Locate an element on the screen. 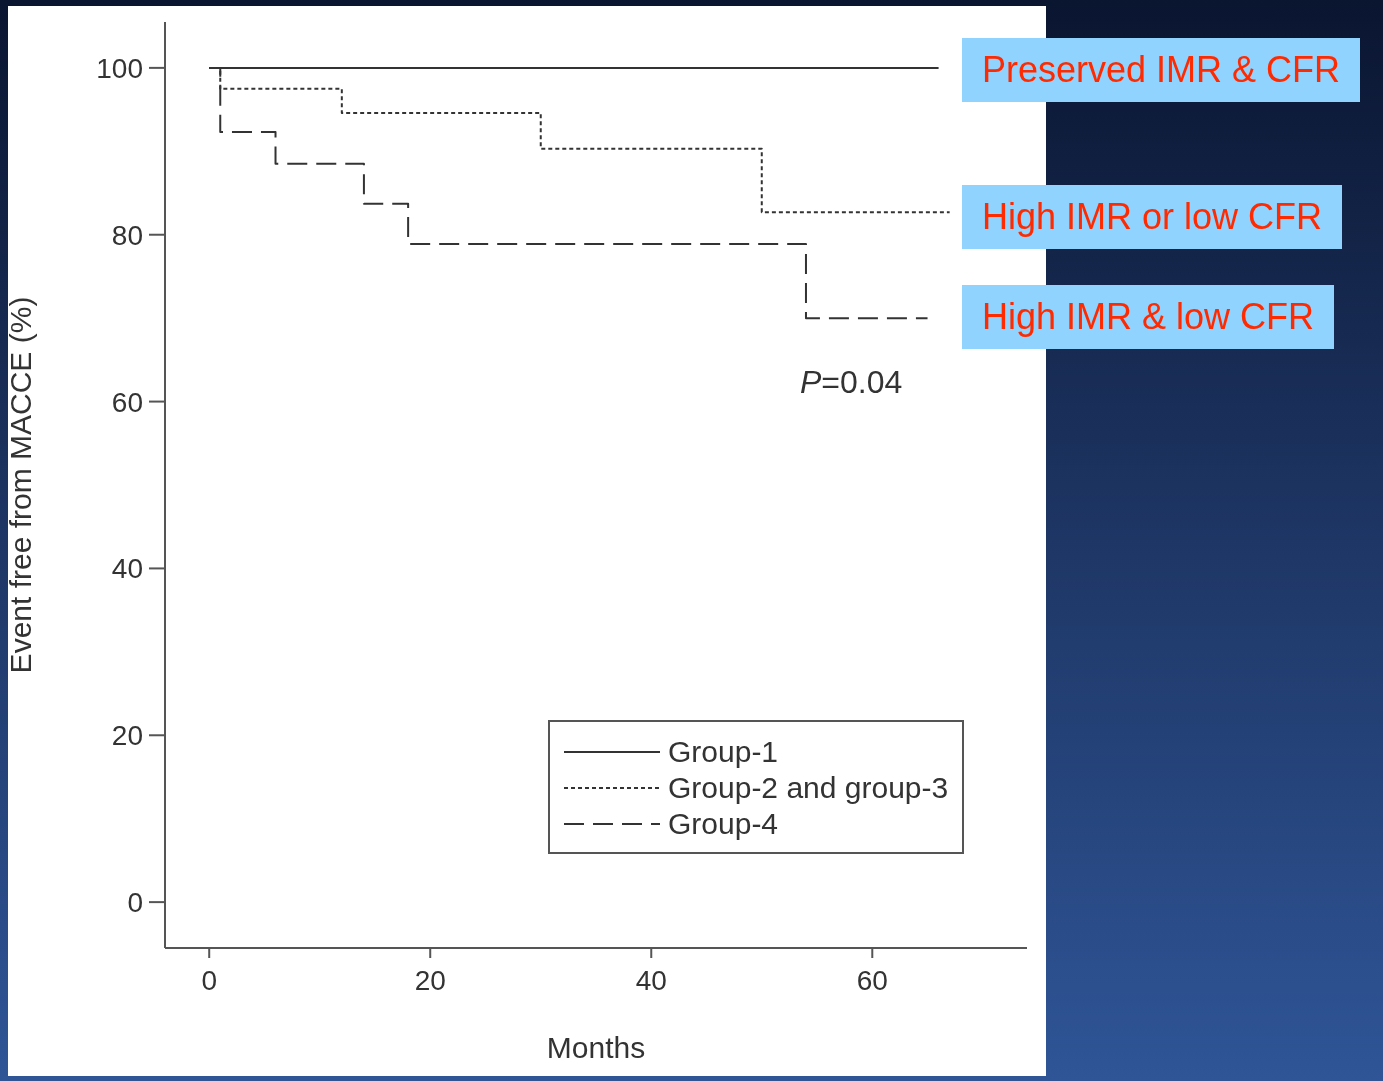  annotation: Preserved IMR & CFR is located at coordinates (1161, 70).